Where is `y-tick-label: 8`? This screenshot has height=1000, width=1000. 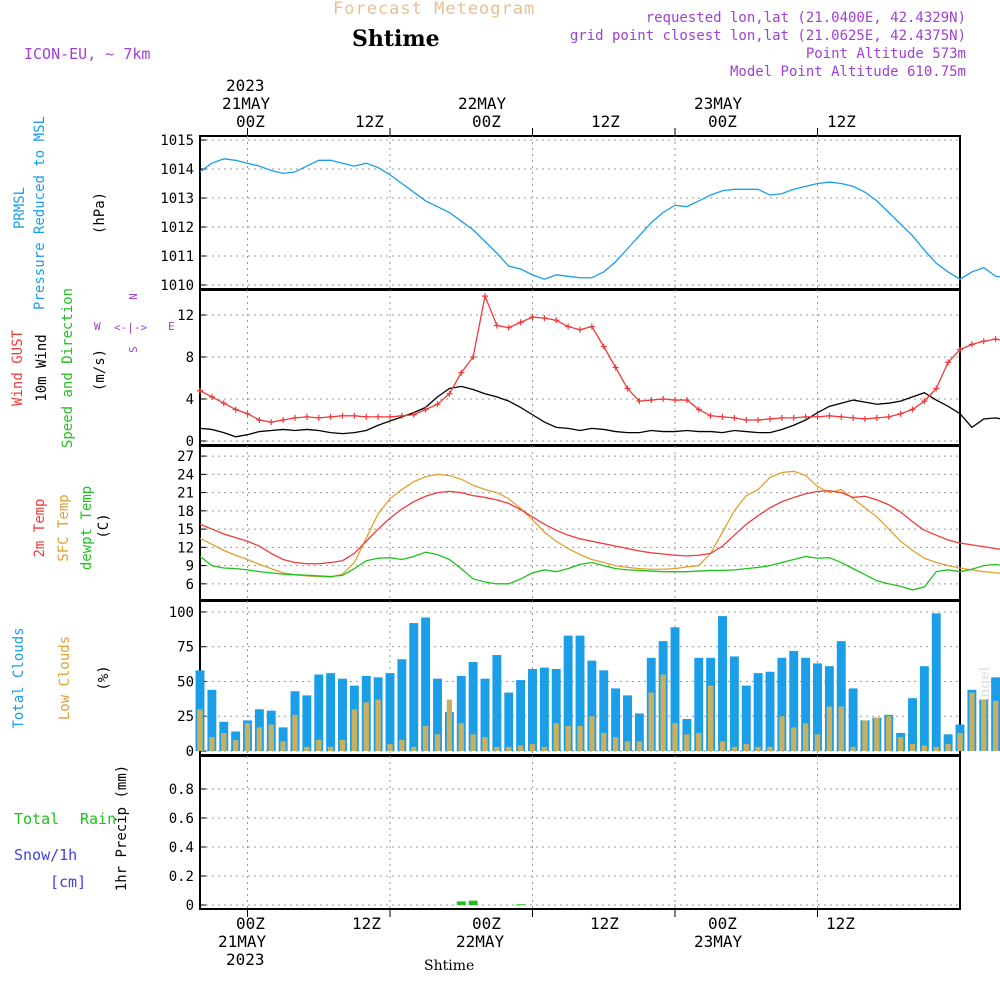 y-tick-label: 8 is located at coordinates (190, 358).